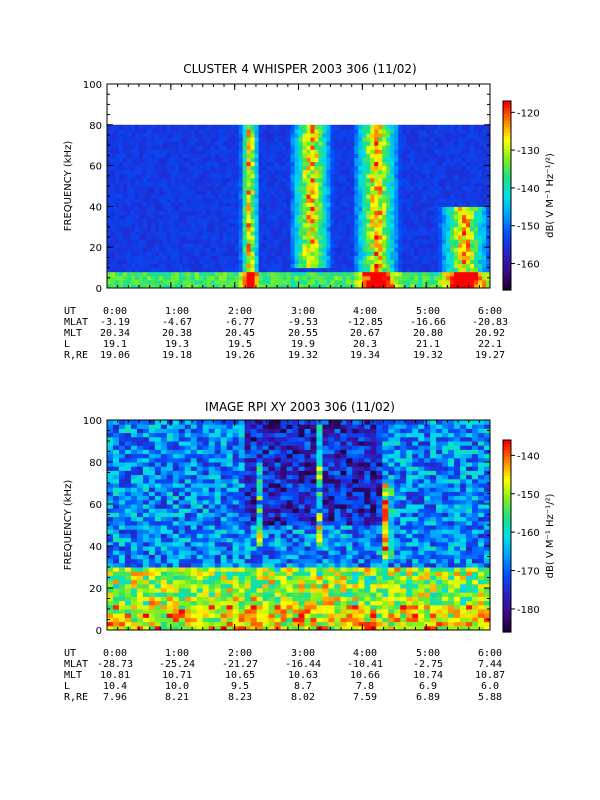 The height and width of the screenshot is (800, 600). What do you see at coordinates (428, 311) in the screenshot?
I see `ephemeris-value: 5:00` at bounding box center [428, 311].